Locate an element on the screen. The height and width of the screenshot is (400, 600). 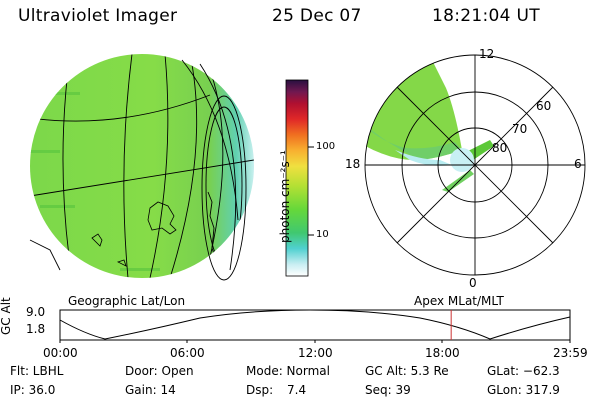
colorbar-unit-label: photon cm⁻²s⁻¹ is located at coordinates (285, 196).